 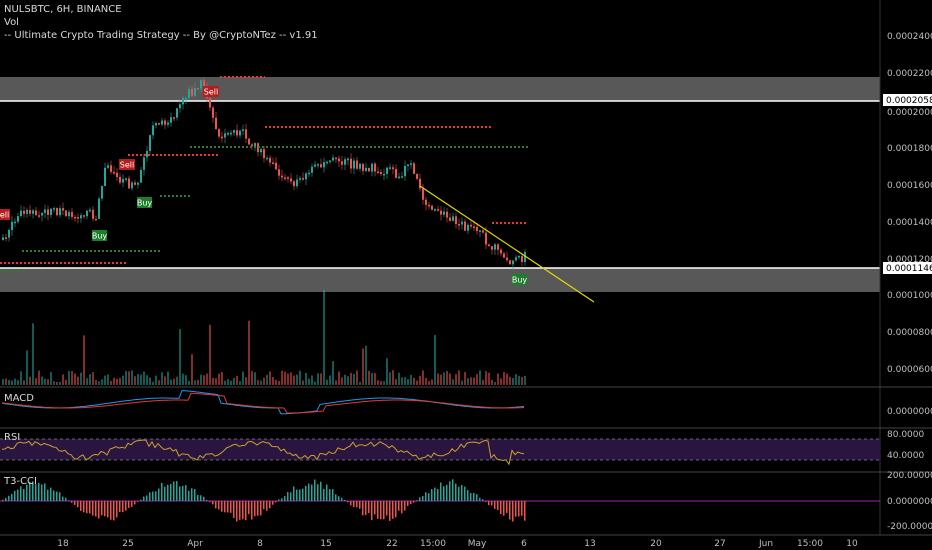 What do you see at coordinates (507, 244) in the screenshot?
I see `downtrend-line` at bounding box center [507, 244].